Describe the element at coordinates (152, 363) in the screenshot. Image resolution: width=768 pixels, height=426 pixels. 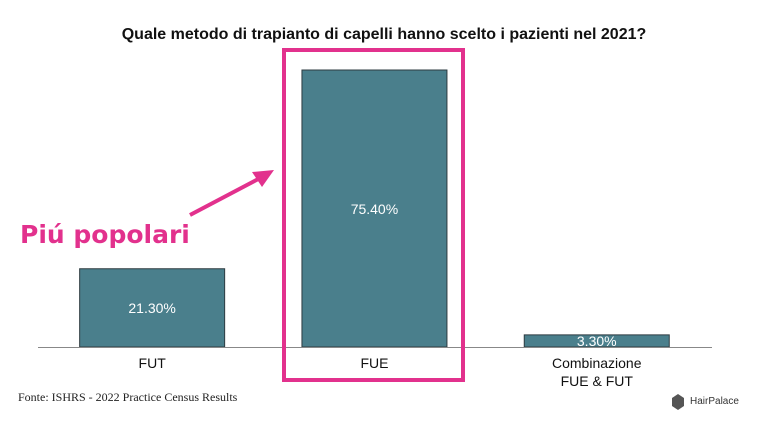
I see `x-tick-label: FUT` at that location.